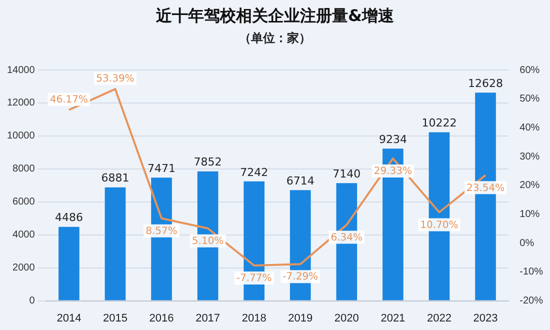  What do you see at coordinates (254, 318) in the screenshot?
I see `x-tick-label: 2018` at bounding box center [254, 318].